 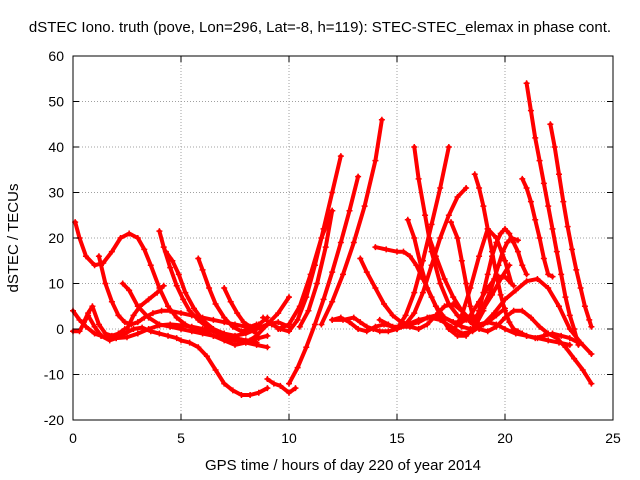 What do you see at coordinates (56, 147) in the screenshot?
I see `y-tick-label: 40` at bounding box center [56, 147].